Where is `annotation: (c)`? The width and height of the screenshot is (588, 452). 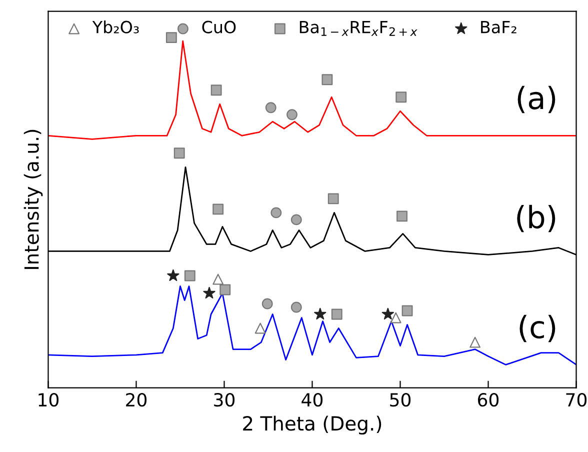 annotation: (c) is located at coordinates (538, 328).